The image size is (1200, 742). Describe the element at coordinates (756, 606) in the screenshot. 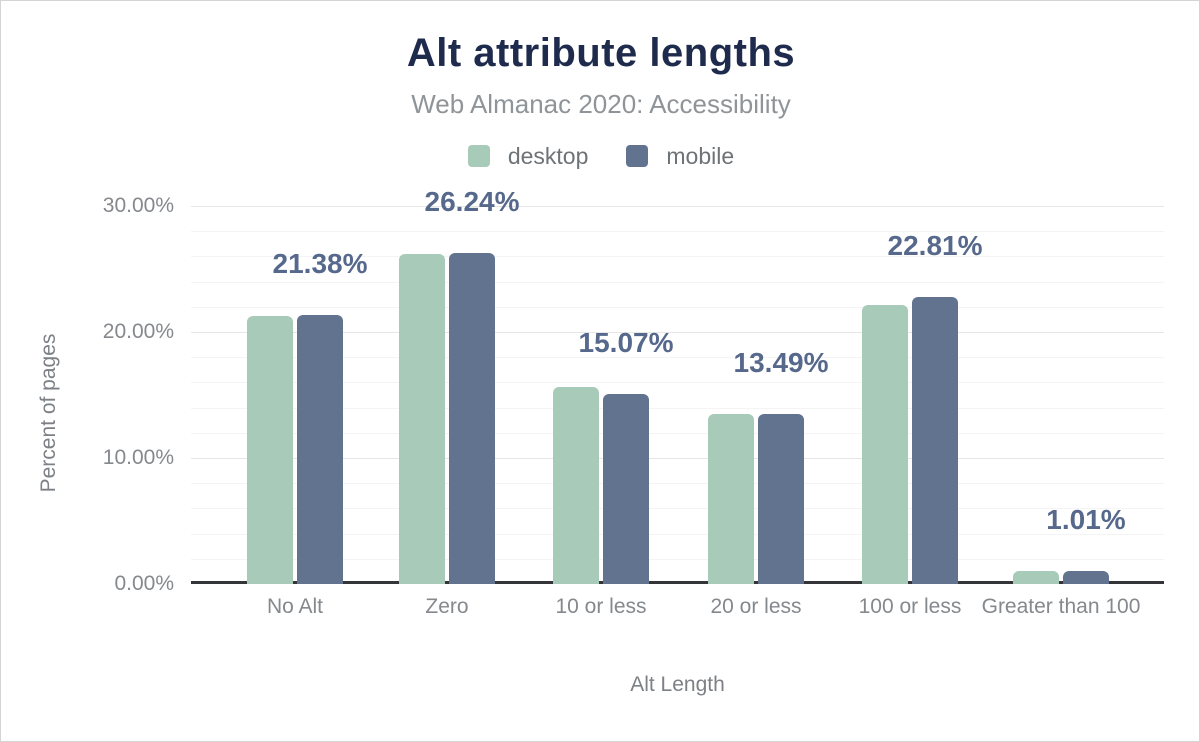

I see `x-axis-tick-label: 20 or less` at that location.